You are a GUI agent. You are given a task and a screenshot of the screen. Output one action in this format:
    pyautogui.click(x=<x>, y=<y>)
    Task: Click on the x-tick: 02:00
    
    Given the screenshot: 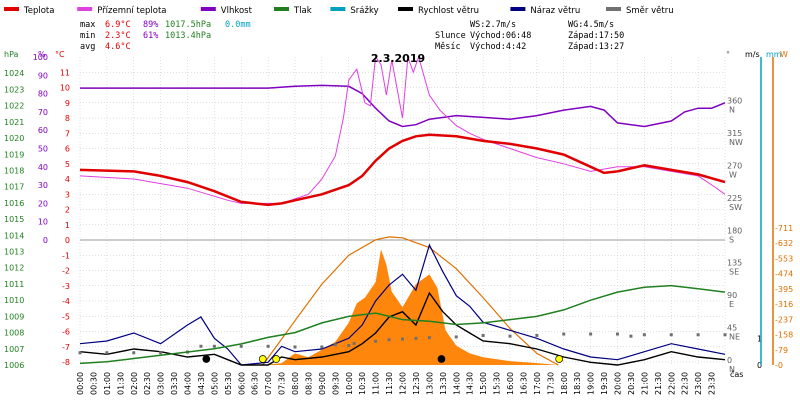 What is the action you would take?
    pyautogui.click(x=134, y=383)
    